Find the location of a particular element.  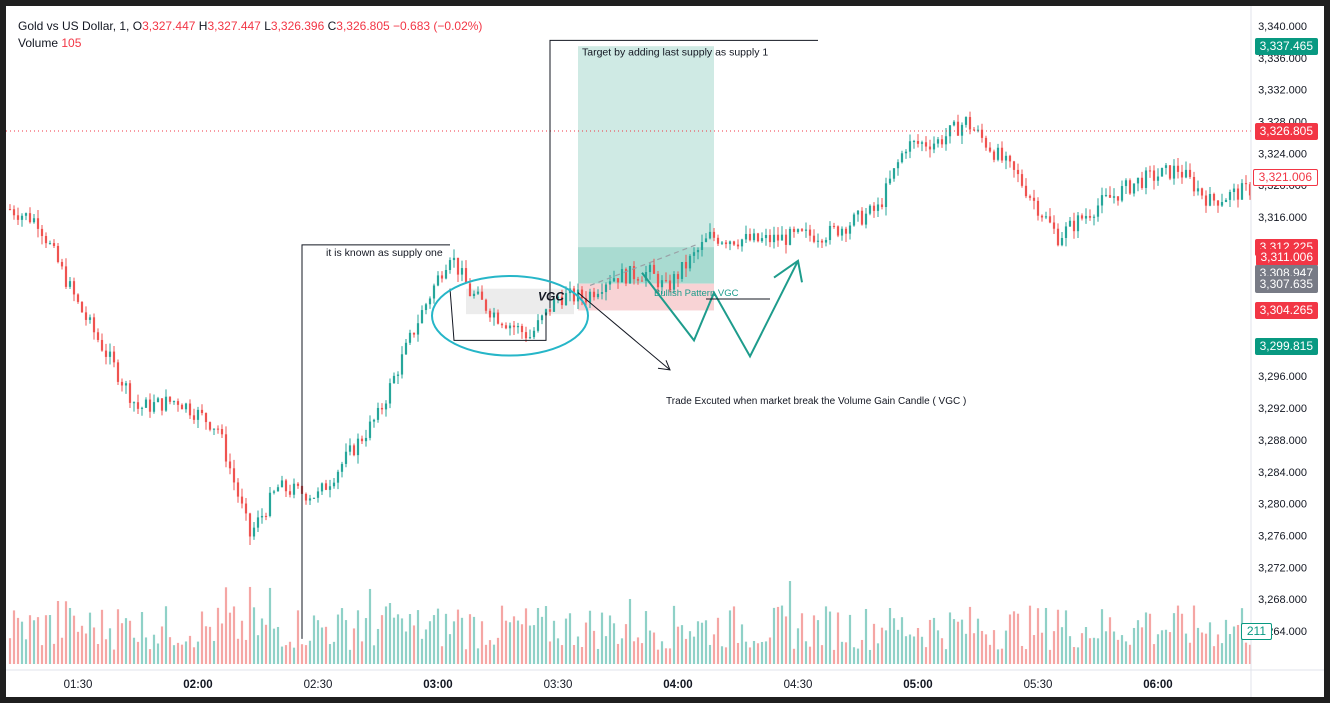

price-tag: 3,307.635 is located at coordinates (1286, 284).